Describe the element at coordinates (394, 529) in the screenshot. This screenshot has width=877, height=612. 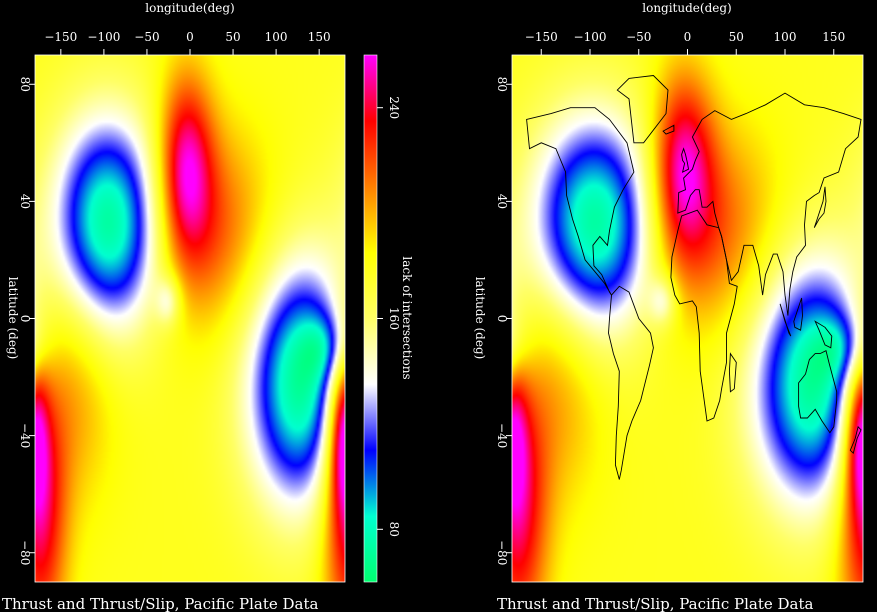
I see `colorbar-tick-label: 80` at that location.